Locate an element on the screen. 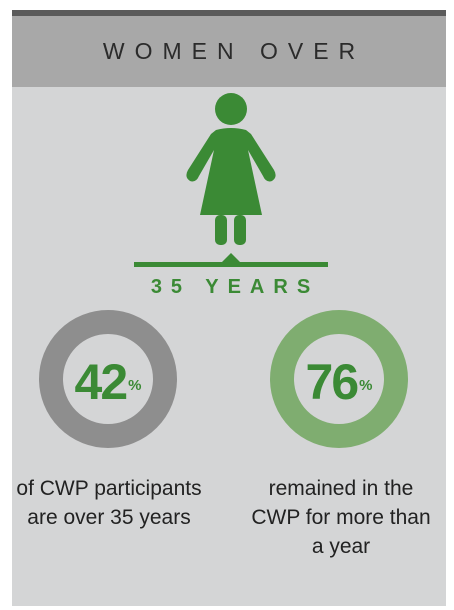  donut-chart-participants: 42% is located at coordinates (108, 379).